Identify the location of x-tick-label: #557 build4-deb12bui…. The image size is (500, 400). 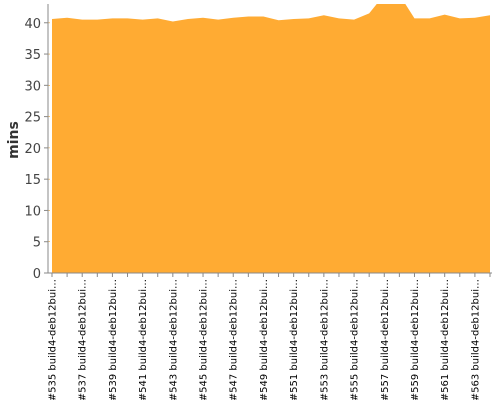
(385, 339).